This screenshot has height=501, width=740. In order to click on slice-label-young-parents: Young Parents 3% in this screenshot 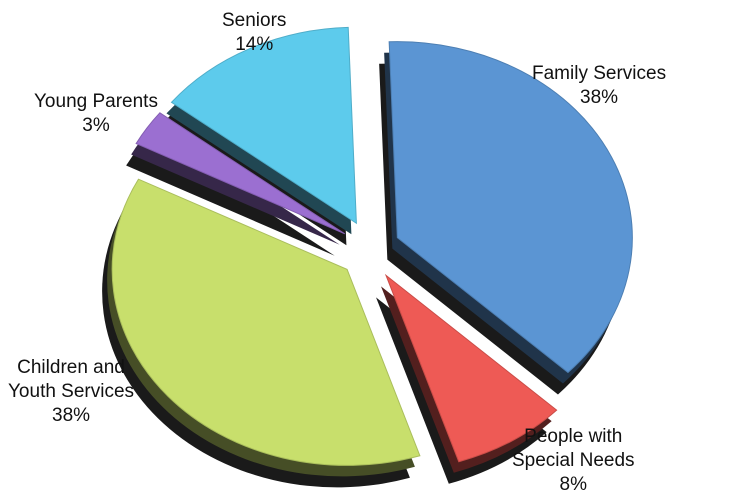, I will do `click(96, 114)`.